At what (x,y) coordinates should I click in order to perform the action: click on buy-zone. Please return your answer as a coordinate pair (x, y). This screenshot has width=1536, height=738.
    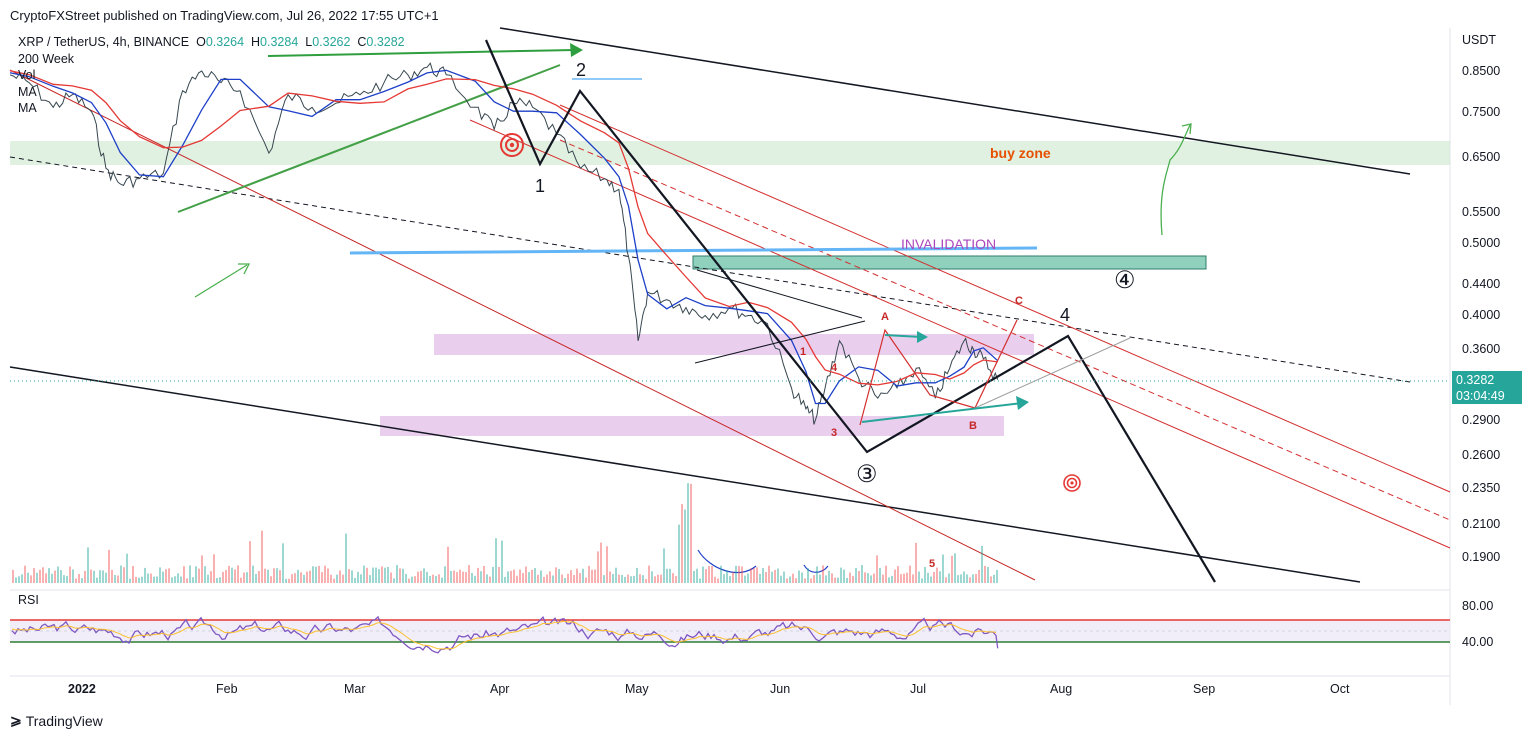
    Looking at the image, I should click on (730, 153).